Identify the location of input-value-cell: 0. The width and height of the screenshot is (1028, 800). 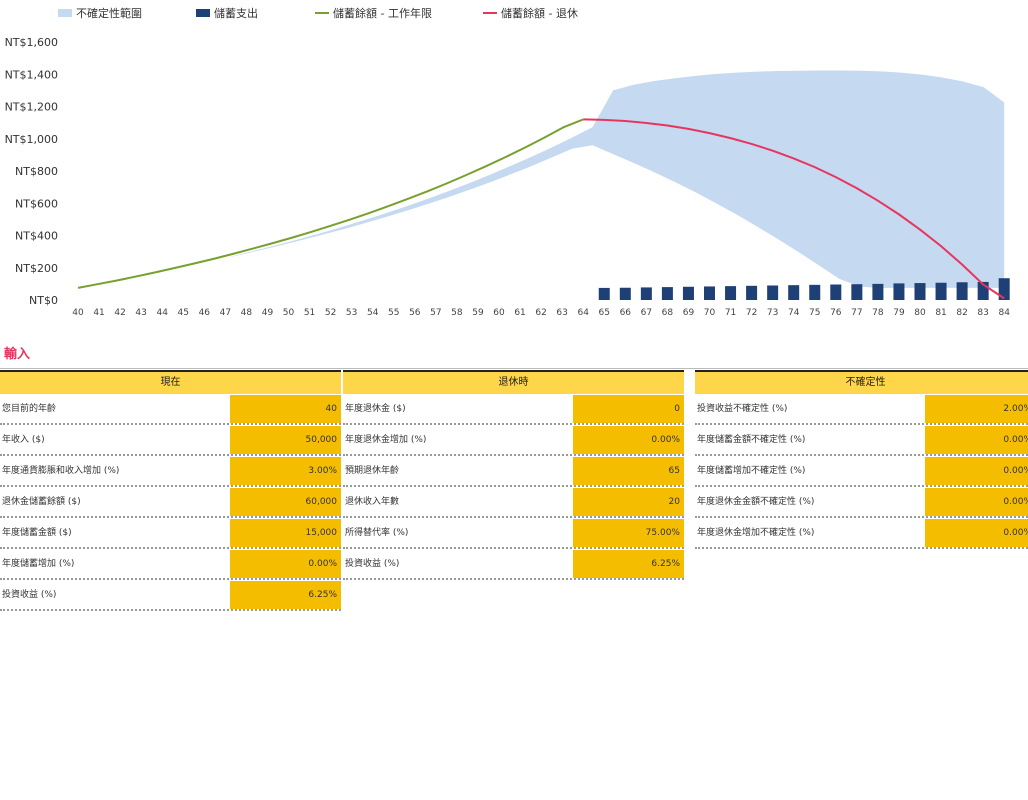
(628, 409).